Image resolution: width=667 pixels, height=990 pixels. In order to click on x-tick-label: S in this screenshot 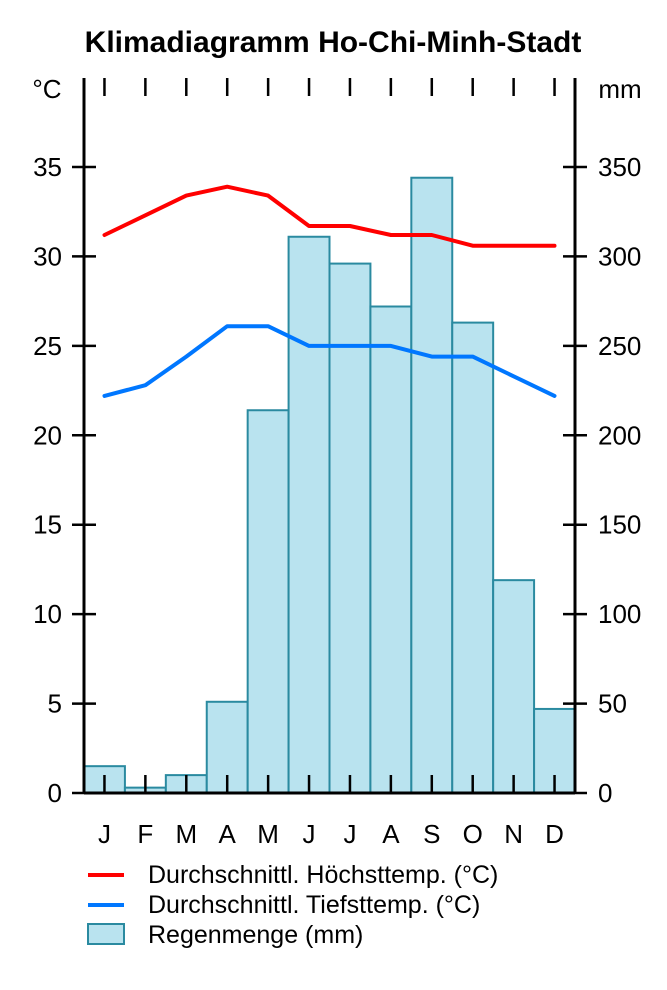, I will do `click(431, 834)`.